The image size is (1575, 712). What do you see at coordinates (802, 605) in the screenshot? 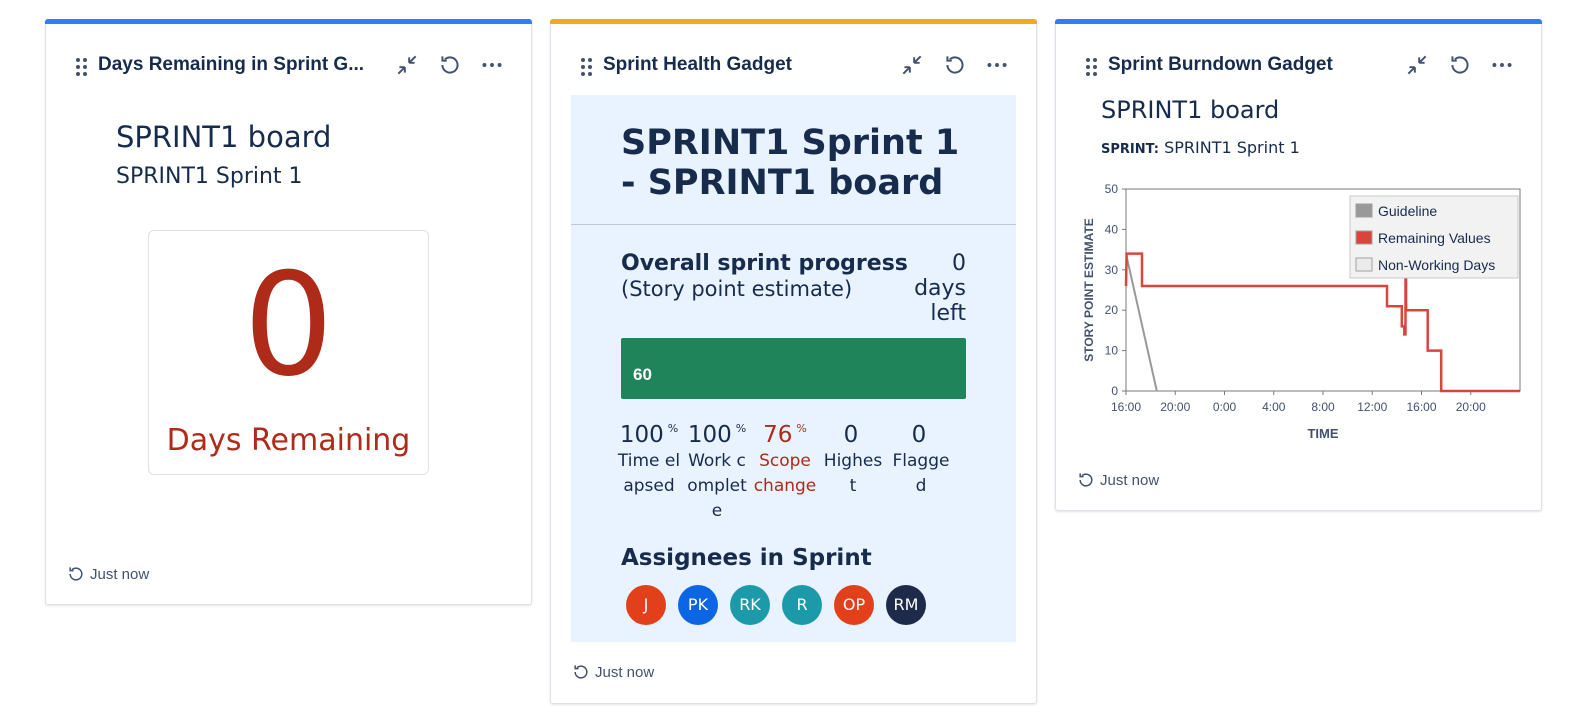
I see `avatar: R` at bounding box center [802, 605].